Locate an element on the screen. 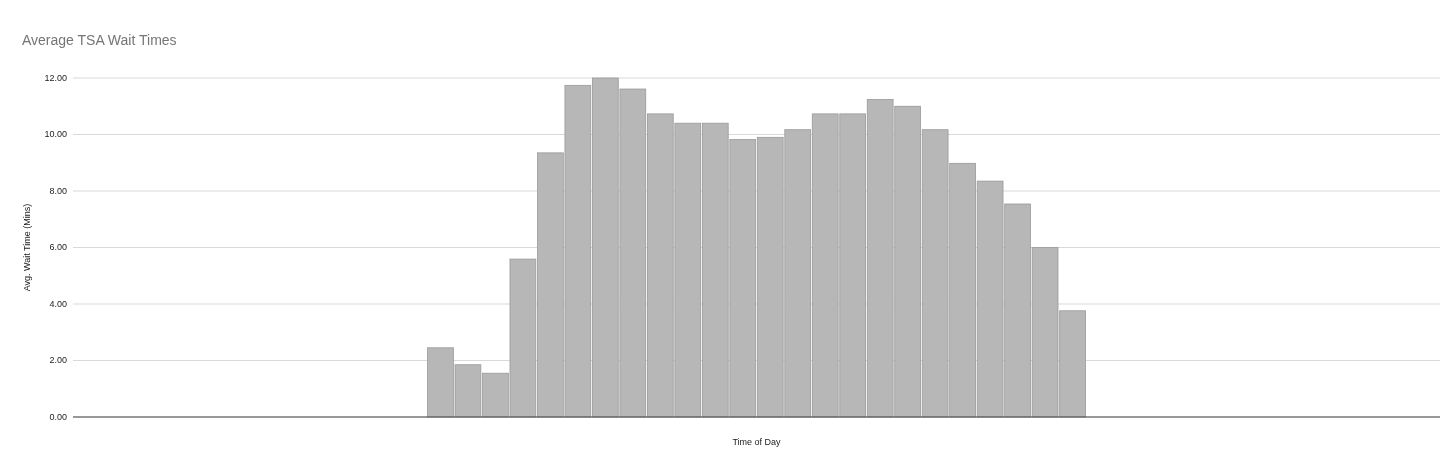 This screenshot has width=1456, height=461. x-axis-title: Time of Day is located at coordinates (757, 442).